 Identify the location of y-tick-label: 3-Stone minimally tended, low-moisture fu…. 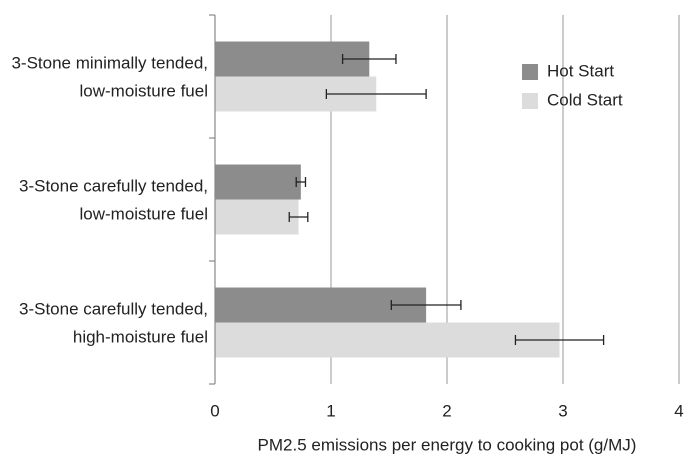
(109, 77).